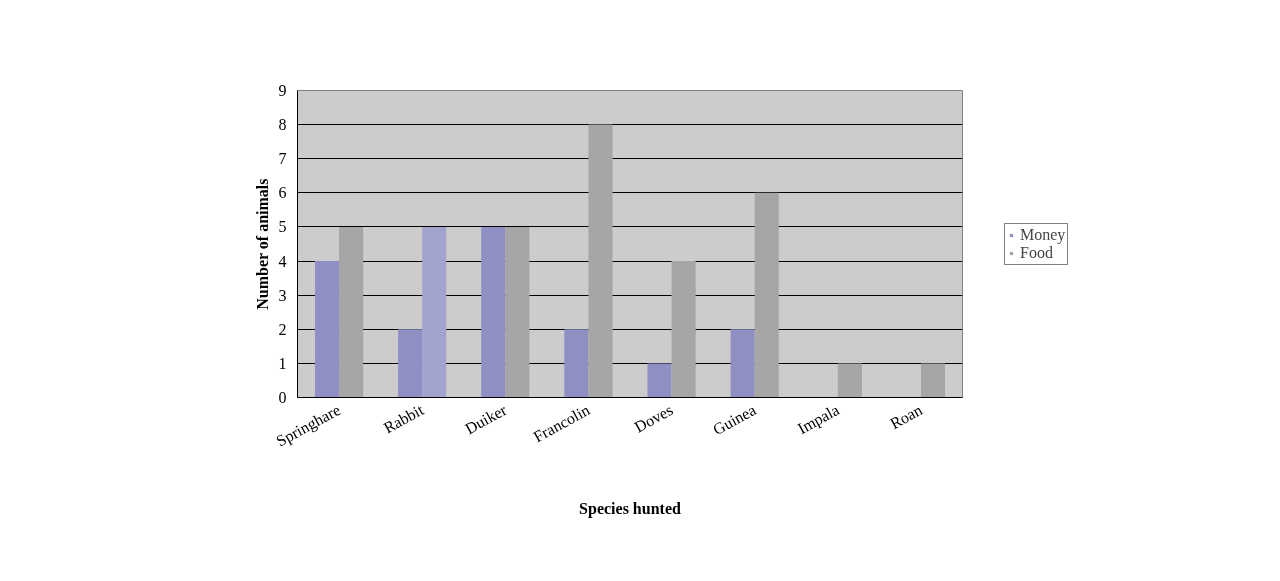 The image size is (1280, 581). Describe the element at coordinates (282, 227) in the screenshot. I see `y-tick-label: 5` at that location.